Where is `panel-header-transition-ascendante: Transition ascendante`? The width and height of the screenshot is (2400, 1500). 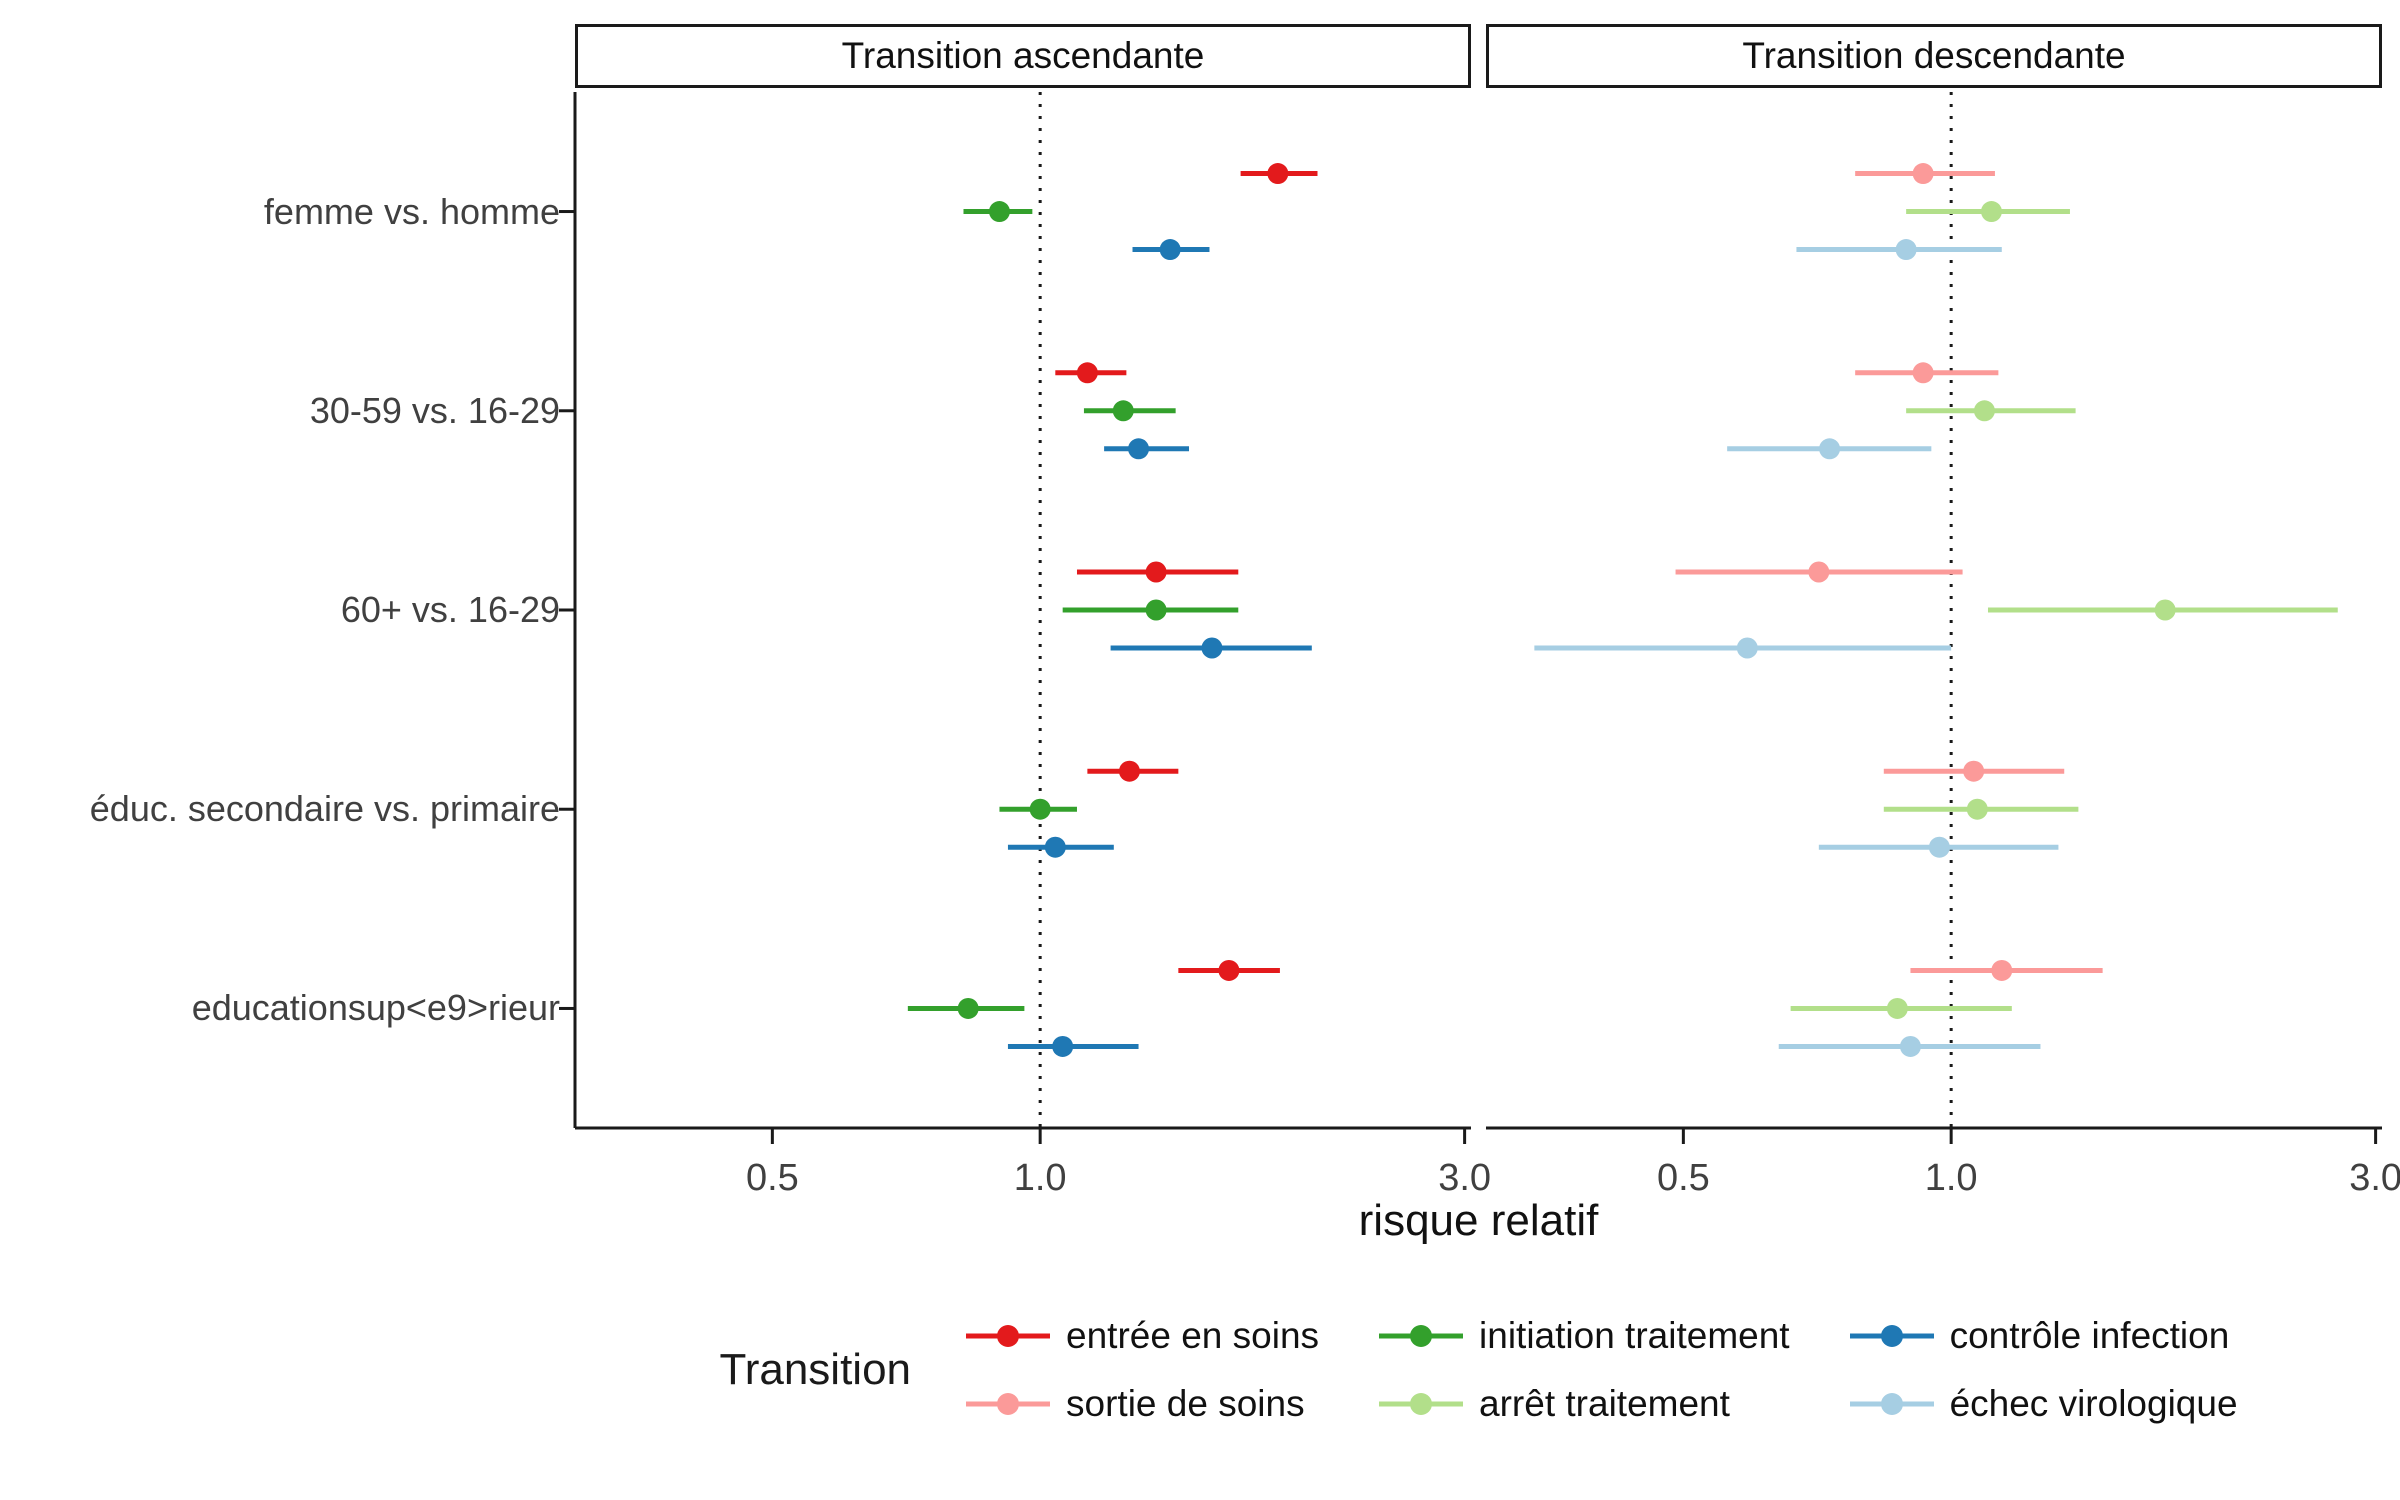 panel-header-transition-ascendante: Transition ascendante is located at coordinates (1023, 56).